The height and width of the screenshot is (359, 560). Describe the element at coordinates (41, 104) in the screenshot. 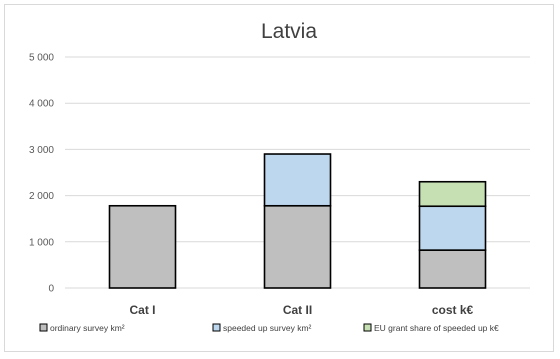

I see `y-tick-label: 4 000` at that location.